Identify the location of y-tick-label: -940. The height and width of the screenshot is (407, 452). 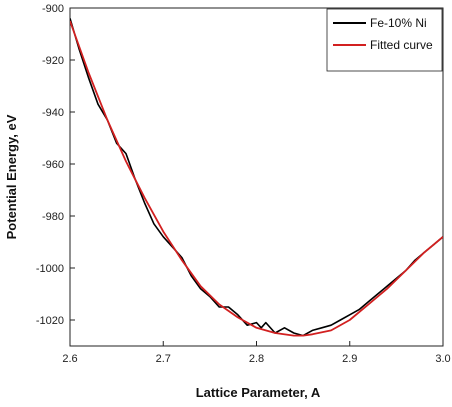
(53, 113).